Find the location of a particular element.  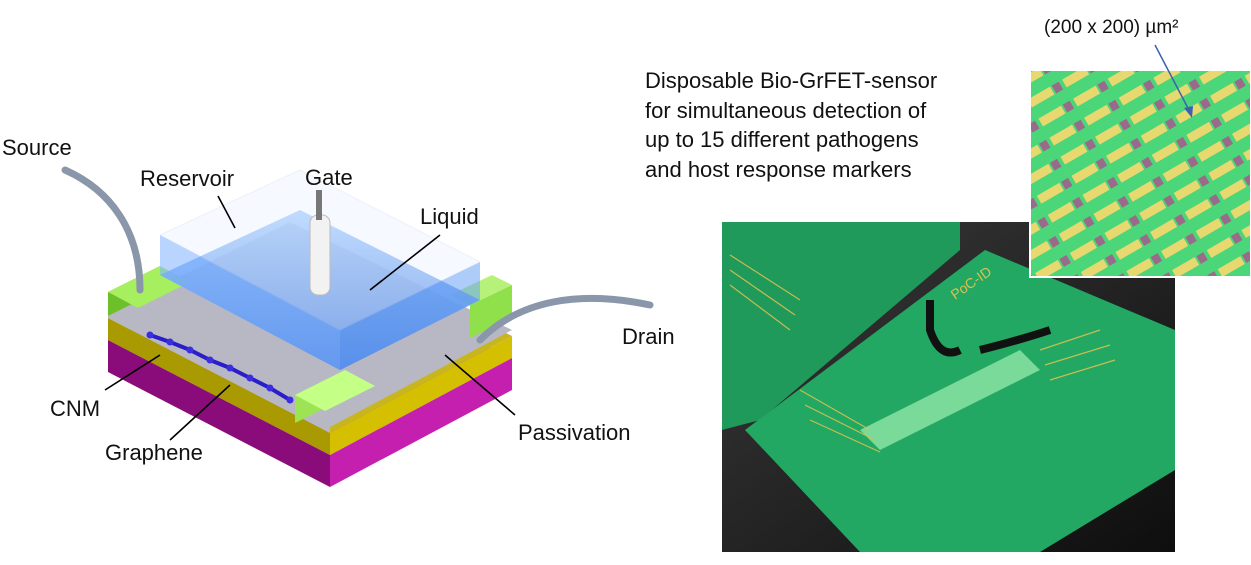

label-passivation: Passivation is located at coordinates (574, 432).